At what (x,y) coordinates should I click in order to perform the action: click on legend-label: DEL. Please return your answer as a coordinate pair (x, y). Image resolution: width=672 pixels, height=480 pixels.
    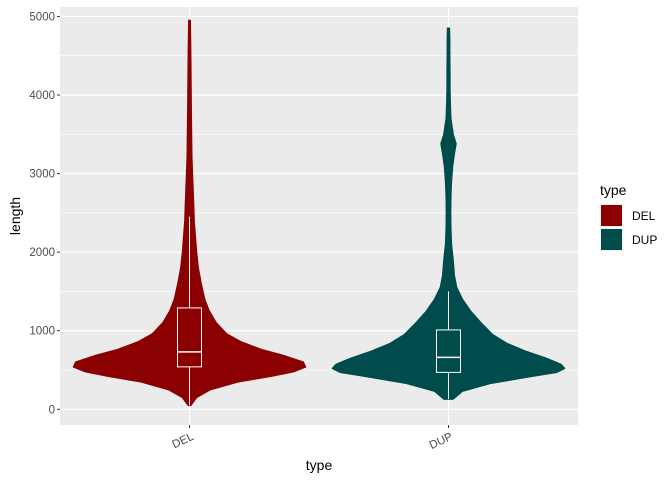
    Looking at the image, I should click on (644, 216).